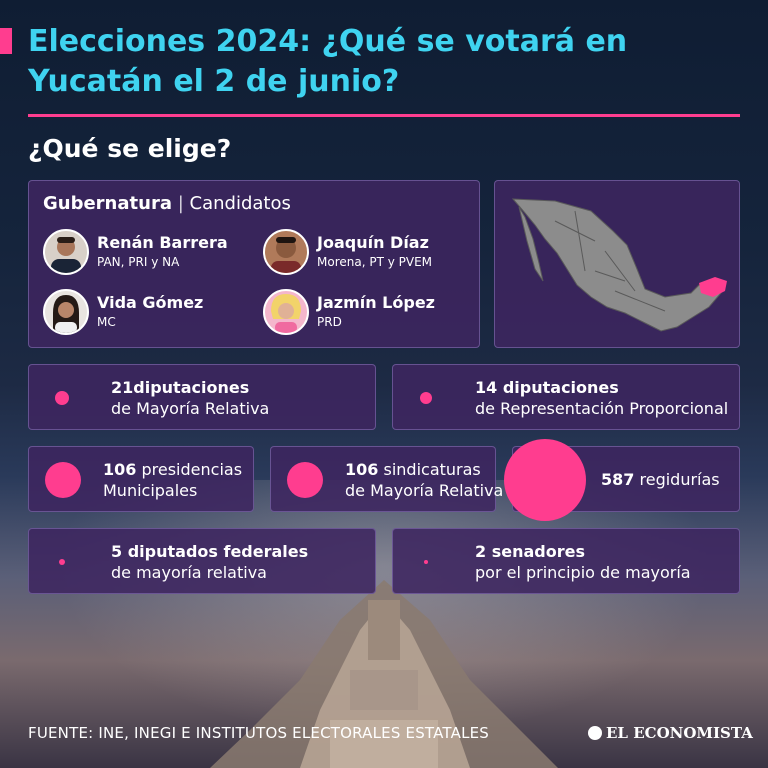  Describe the element at coordinates (190, 398) in the screenshot. I see `stat-text: 21diputaciones de Mayoría Relativa` at that location.